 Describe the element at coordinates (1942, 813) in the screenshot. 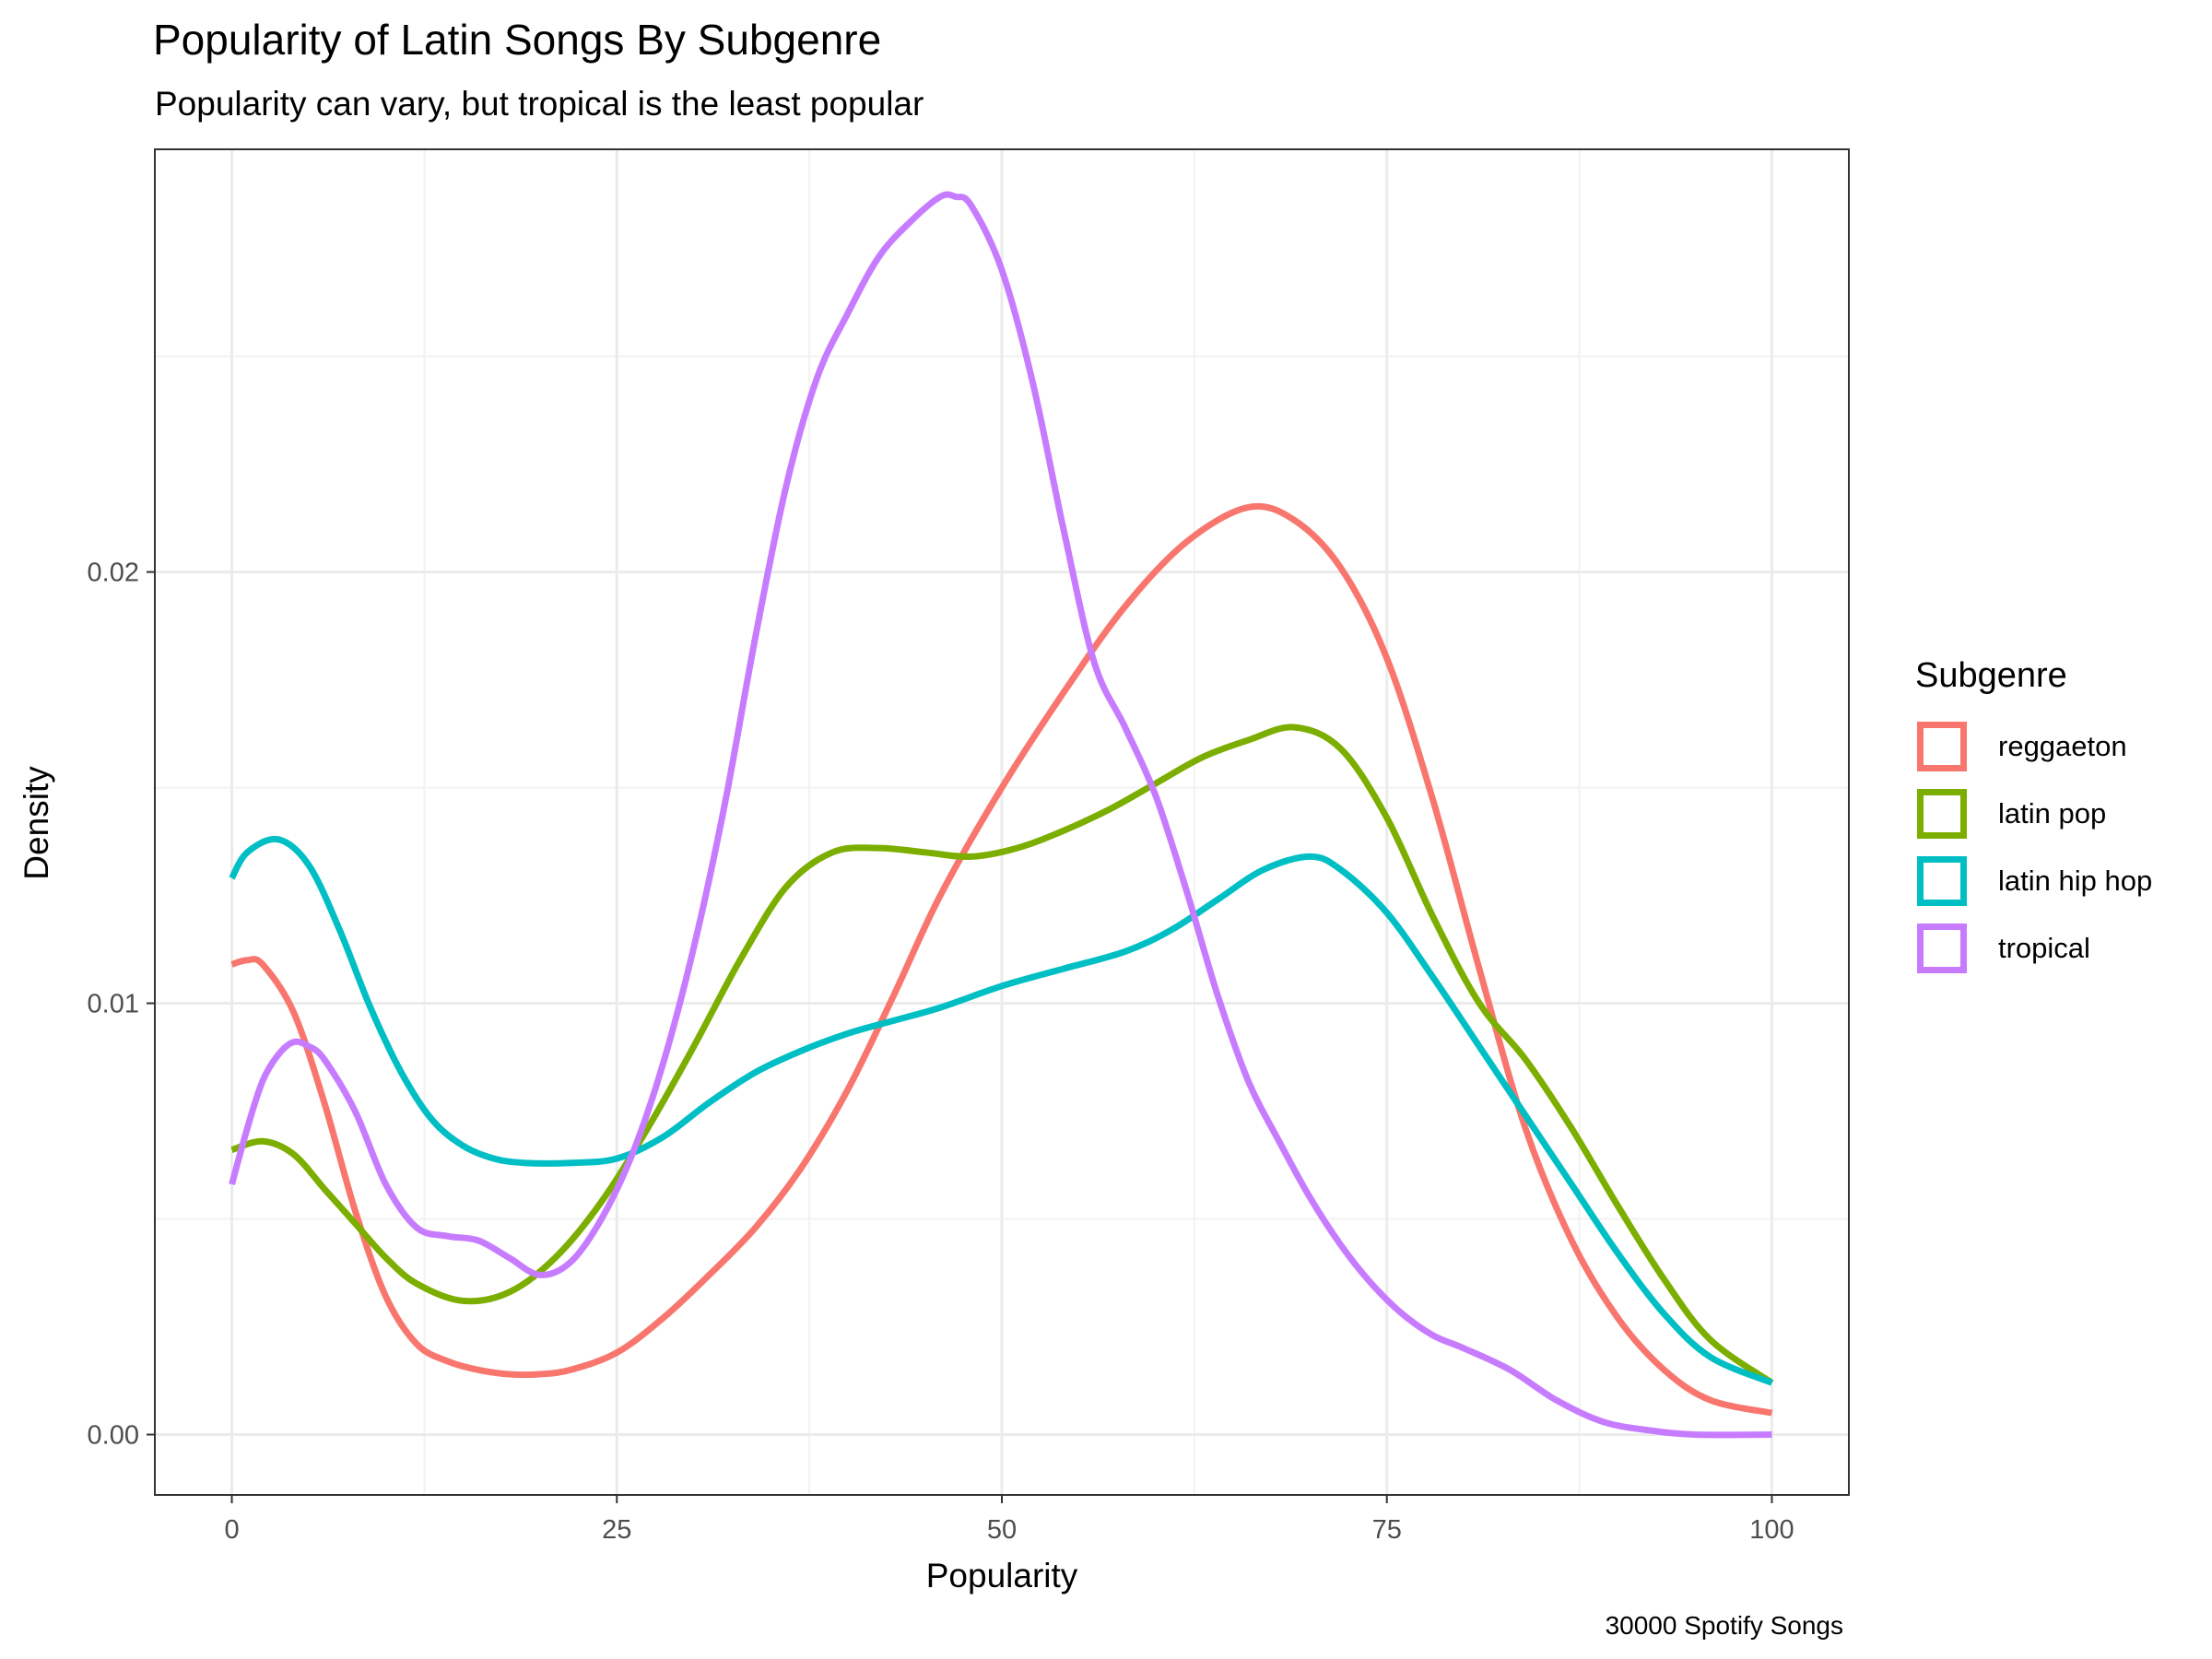

I see `legend-key-latin-pop` at that location.